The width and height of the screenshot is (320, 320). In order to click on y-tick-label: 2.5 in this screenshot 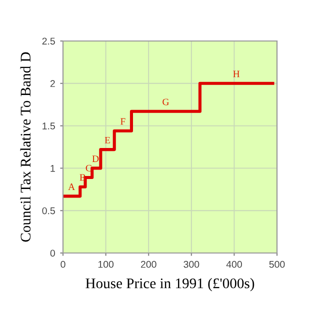, I will do `click(48, 41)`.